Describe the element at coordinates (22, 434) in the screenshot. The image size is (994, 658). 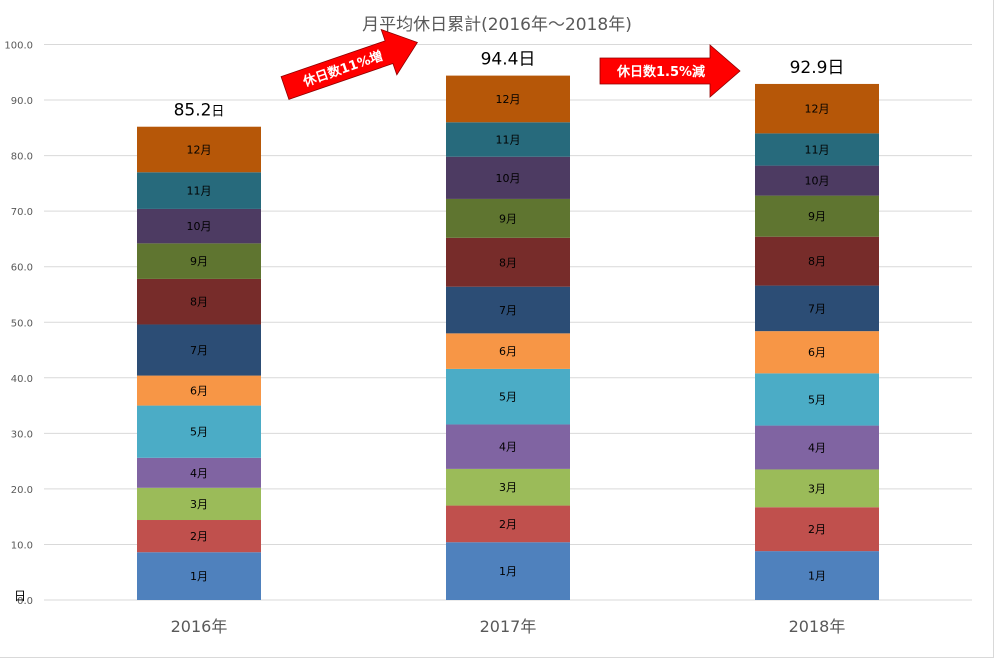
I see `y-tick-label: 30.0` at that location.